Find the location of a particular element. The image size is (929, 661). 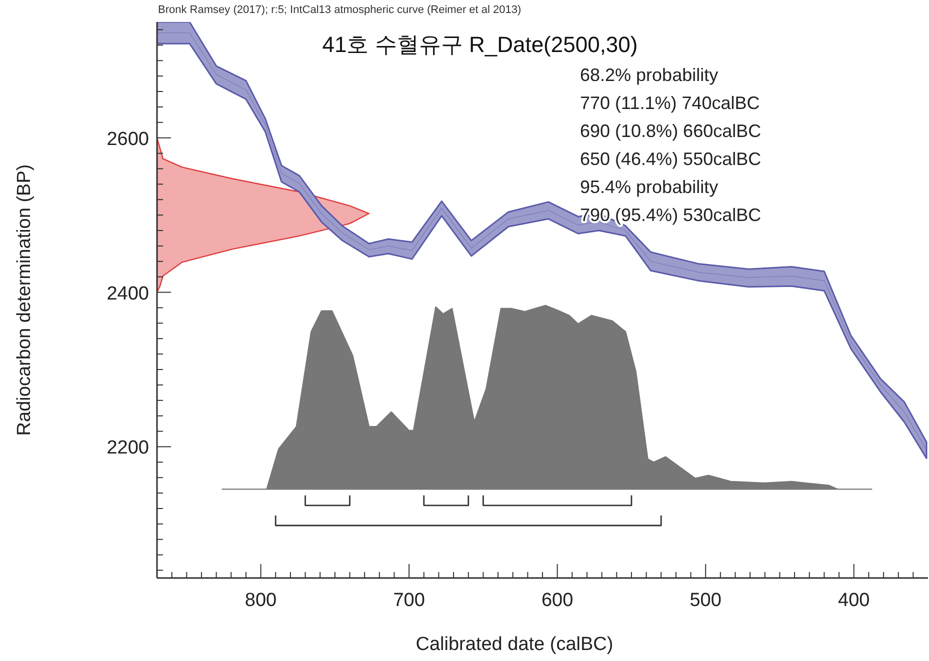

x-tick-label: 700 is located at coordinates (409, 600).